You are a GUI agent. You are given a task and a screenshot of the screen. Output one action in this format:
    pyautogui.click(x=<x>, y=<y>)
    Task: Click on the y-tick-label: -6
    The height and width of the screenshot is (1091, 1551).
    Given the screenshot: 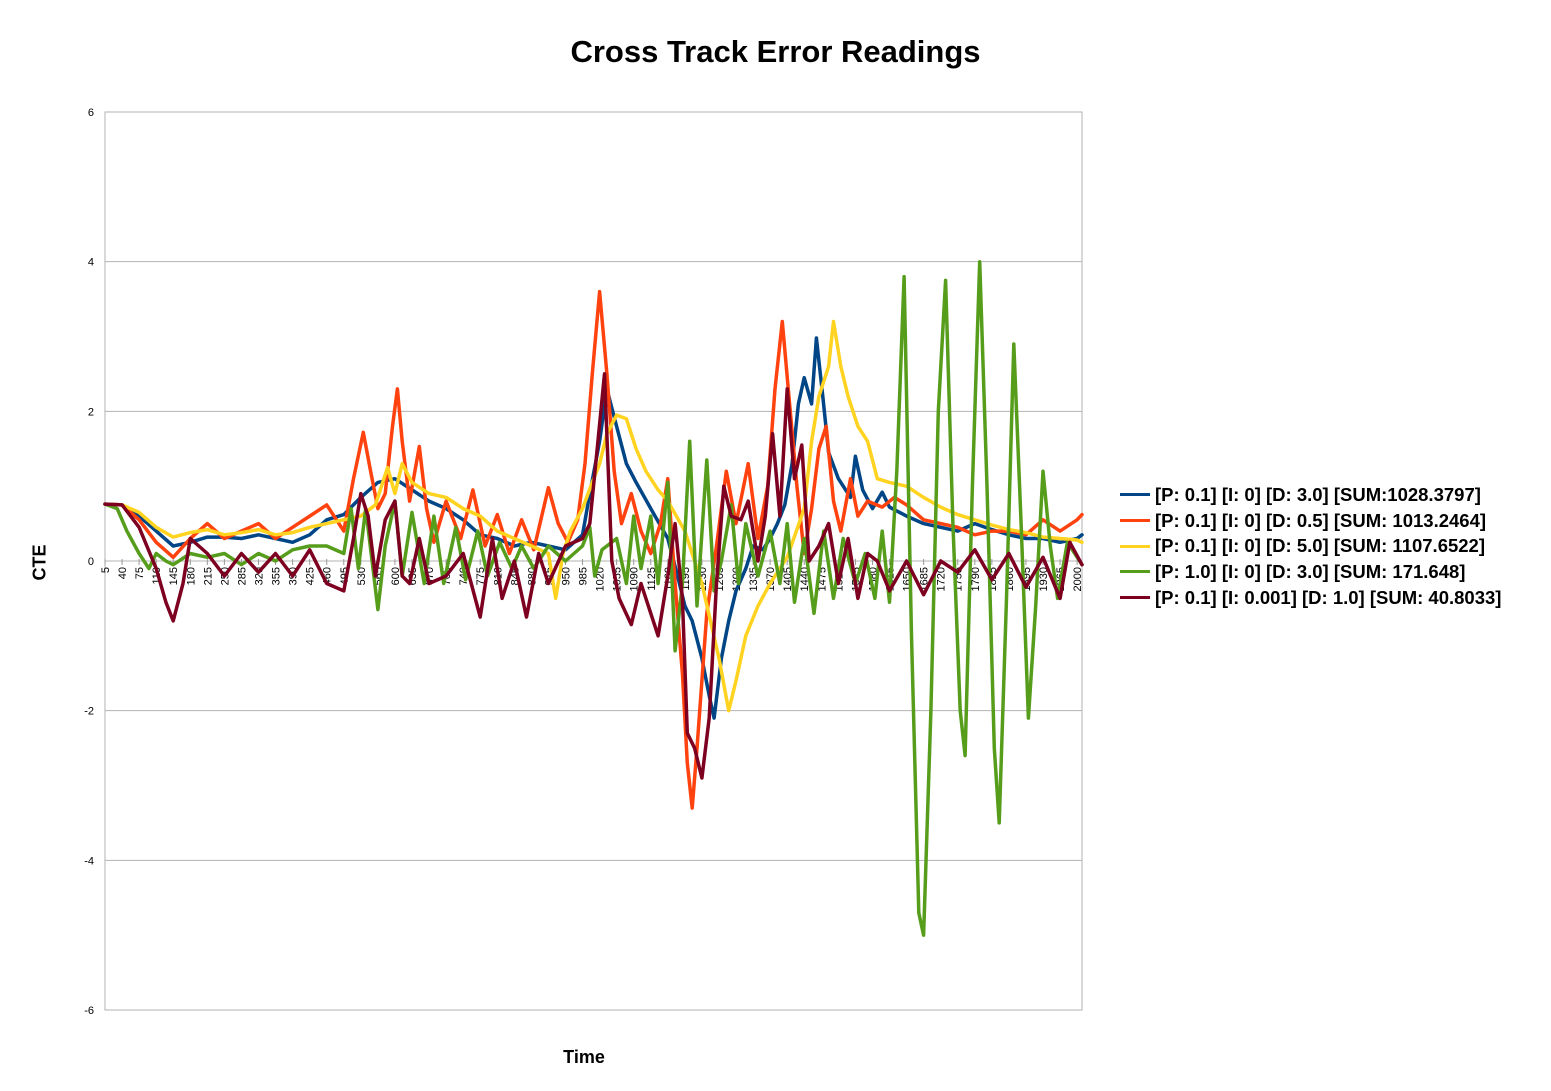 What is the action you would take?
    pyautogui.click(x=89, y=1011)
    